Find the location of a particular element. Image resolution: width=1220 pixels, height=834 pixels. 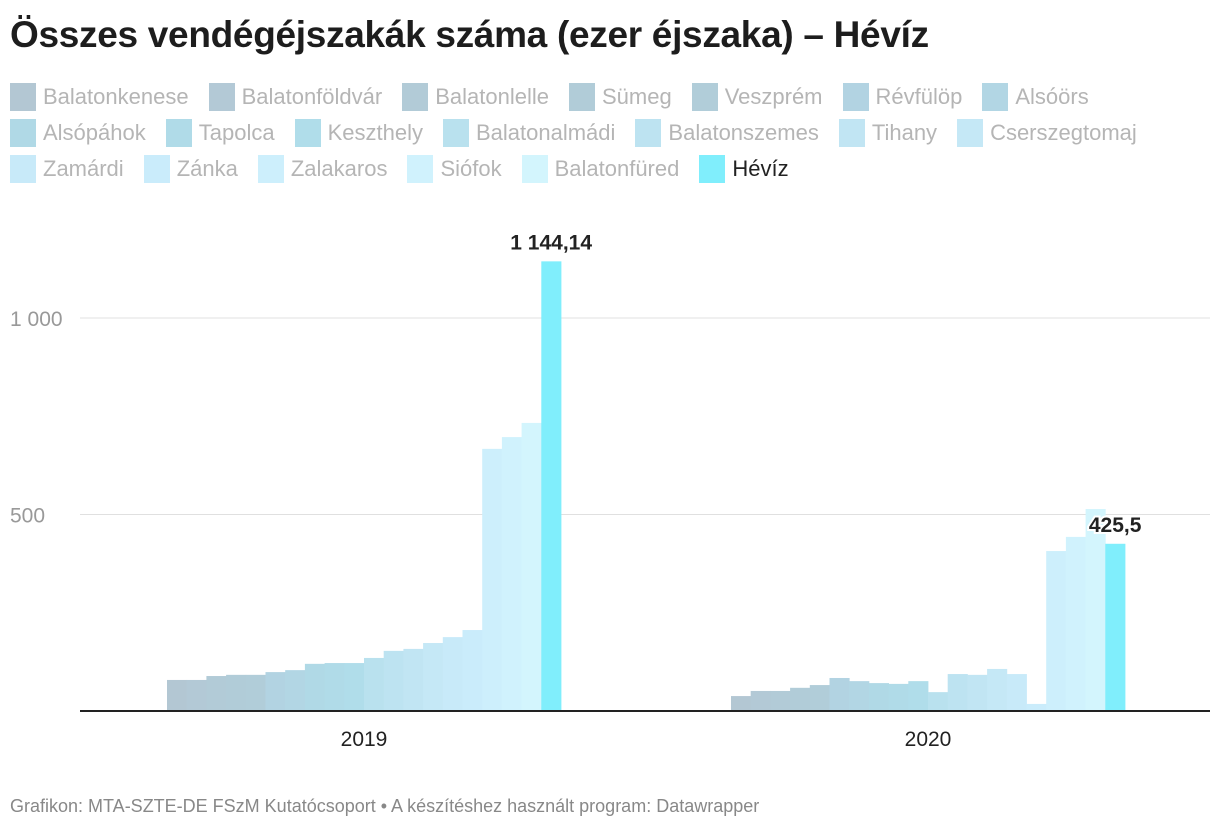

legend-label: Keszthely is located at coordinates (375, 132).